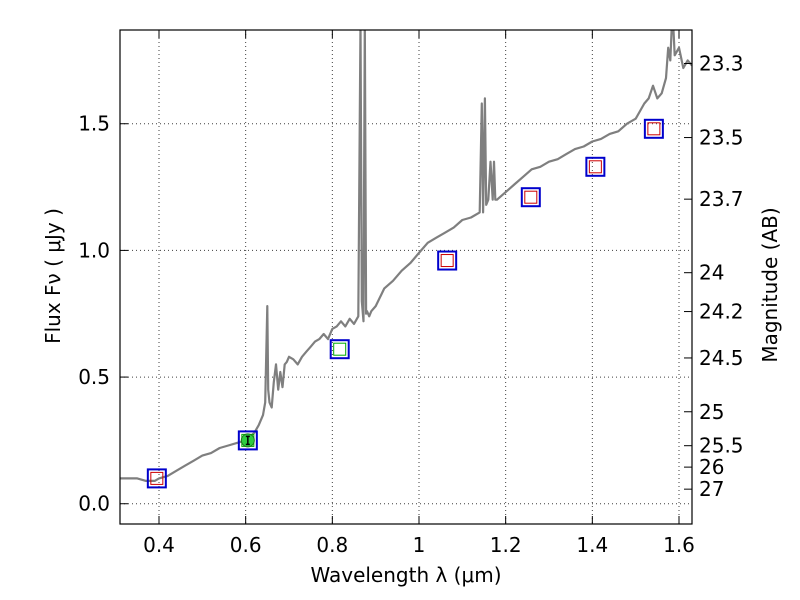  I want to click on y2-tick-label: 24.2, so click(721, 312).